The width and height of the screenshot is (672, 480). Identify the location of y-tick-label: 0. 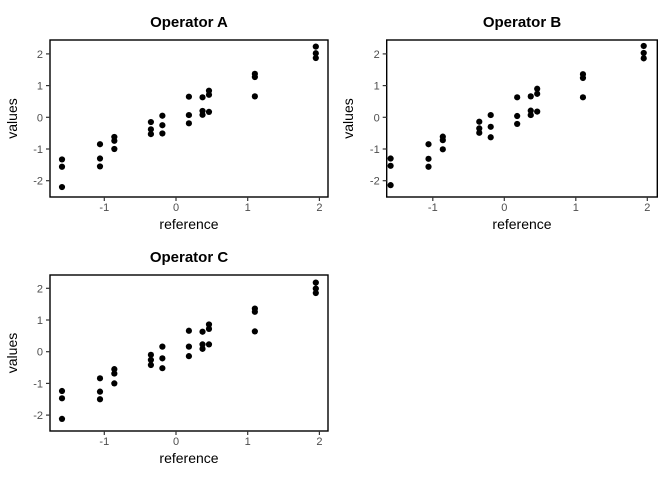
(377, 118).